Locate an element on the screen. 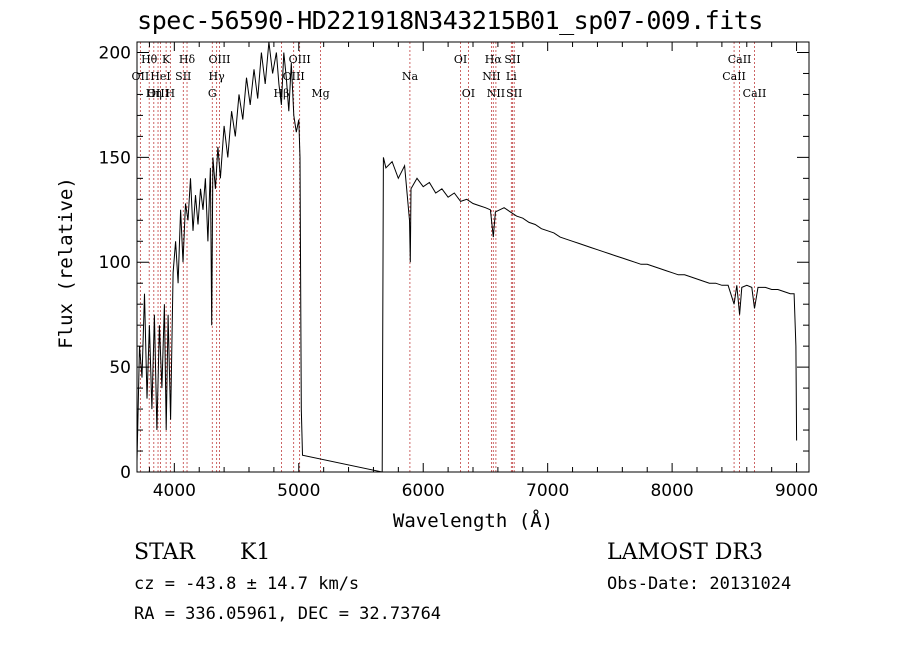 The width and height of the screenshot is (900, 649). x-tick-label: 9000 is located at coordinates (796, 491).